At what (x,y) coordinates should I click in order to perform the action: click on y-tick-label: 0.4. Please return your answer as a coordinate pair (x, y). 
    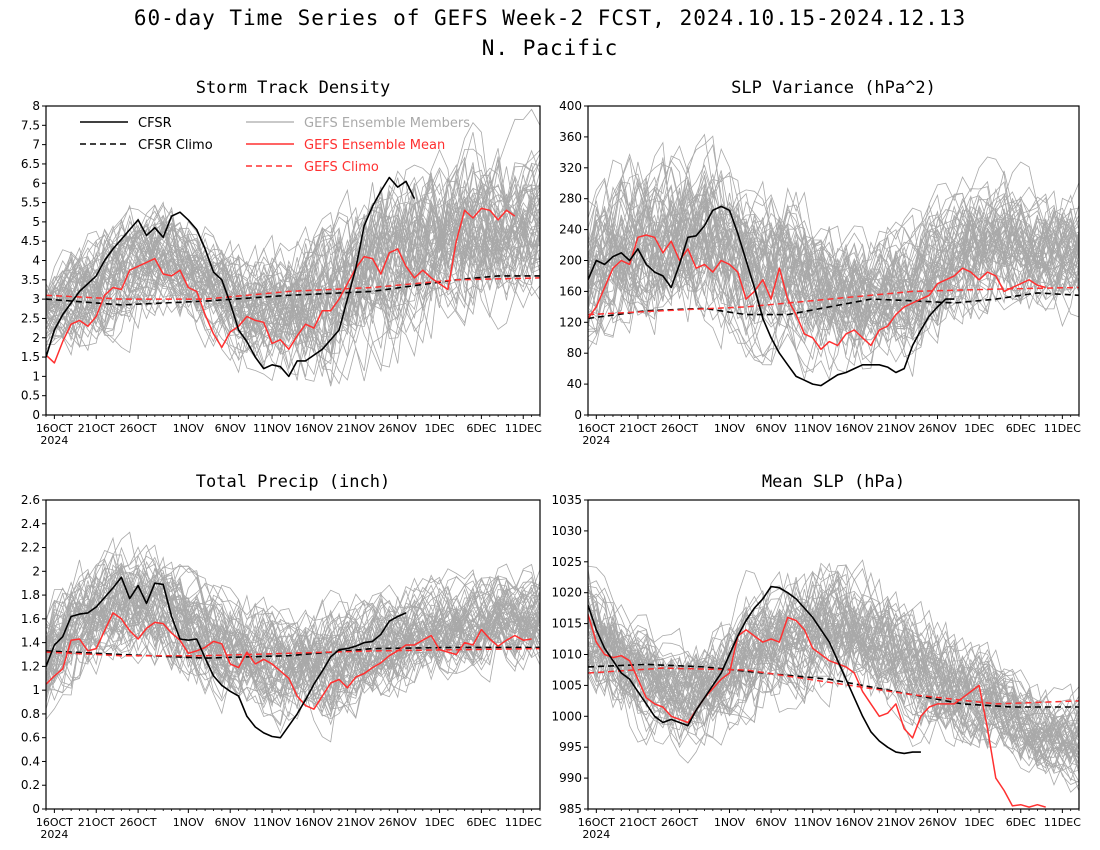
    Looking at the image, I should click on (30, 761).